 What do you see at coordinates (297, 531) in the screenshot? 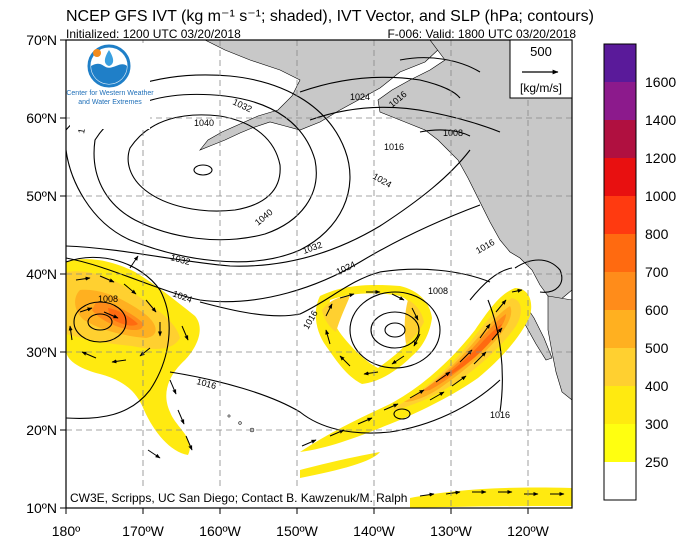
I see `lon-label: 150ºW` at bounding box center [297, 531].